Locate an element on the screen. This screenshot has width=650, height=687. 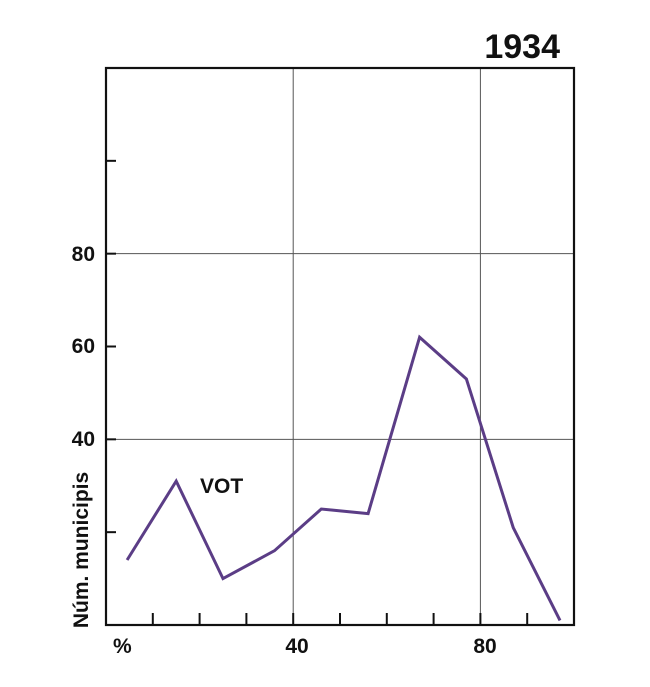
series-annotation-vot: VOT is located at coordinates (221, 486).